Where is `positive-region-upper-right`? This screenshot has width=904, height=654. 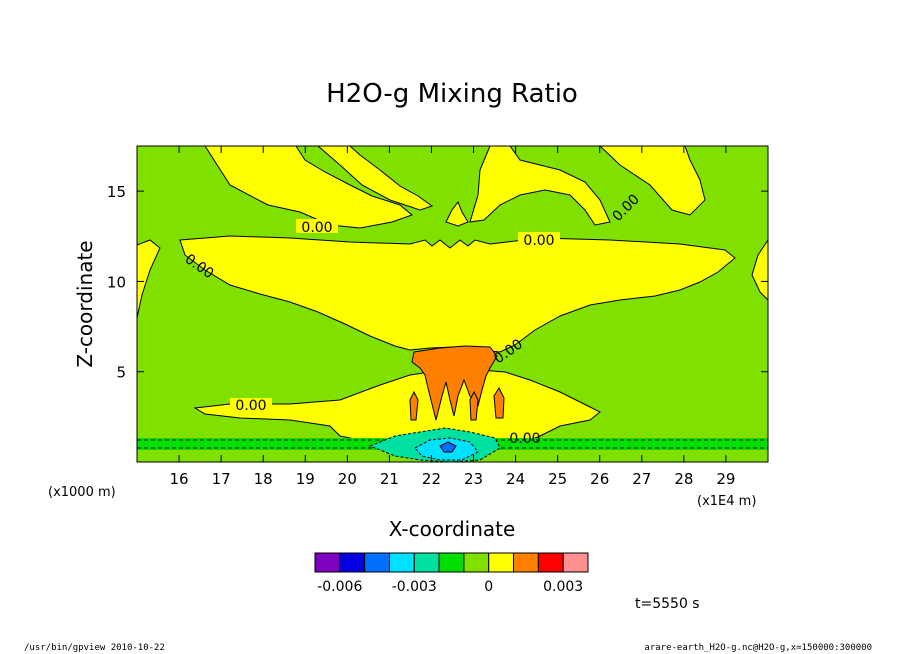
positive-region-upper-right is located at coordinates (652, 181).